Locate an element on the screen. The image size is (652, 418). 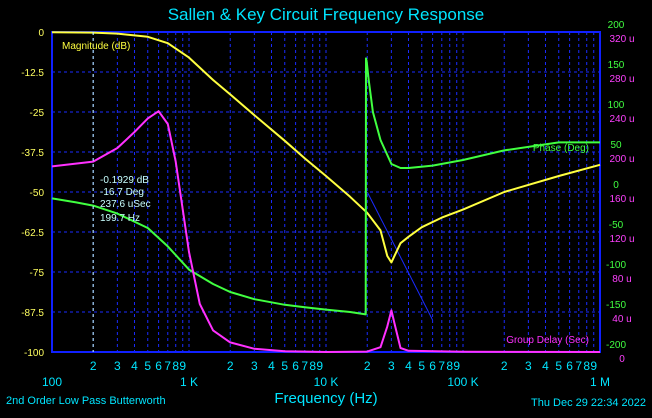
y-tick-label-magnitude: -100 is located at coordinates (34, 353).